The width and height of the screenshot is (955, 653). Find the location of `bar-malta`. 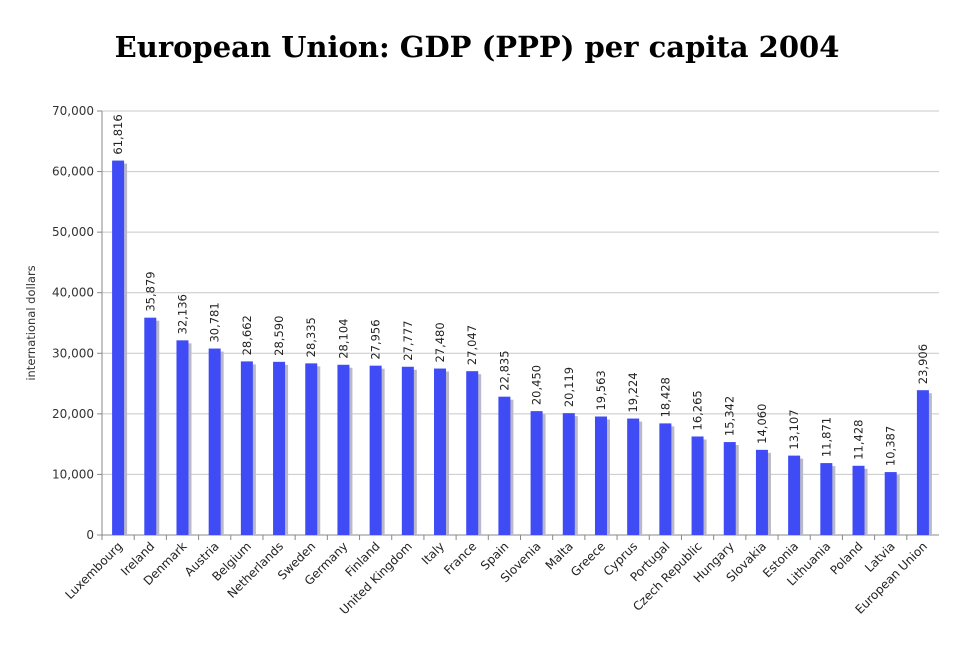

bar-malta is located at coordinates (568, 474).